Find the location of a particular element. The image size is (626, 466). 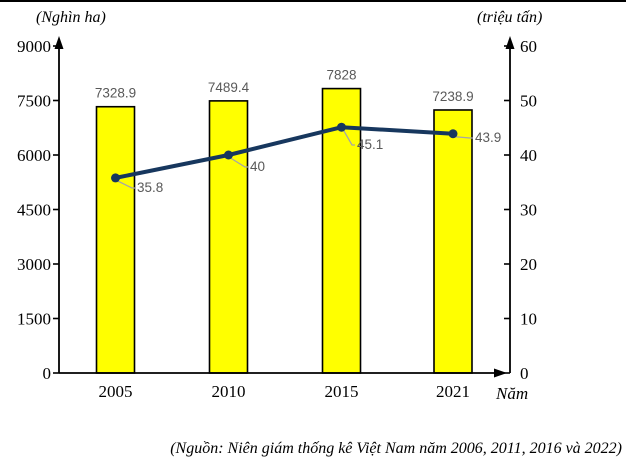

line-value-label-2005: 35.8 is located at coordinates (150, 187).